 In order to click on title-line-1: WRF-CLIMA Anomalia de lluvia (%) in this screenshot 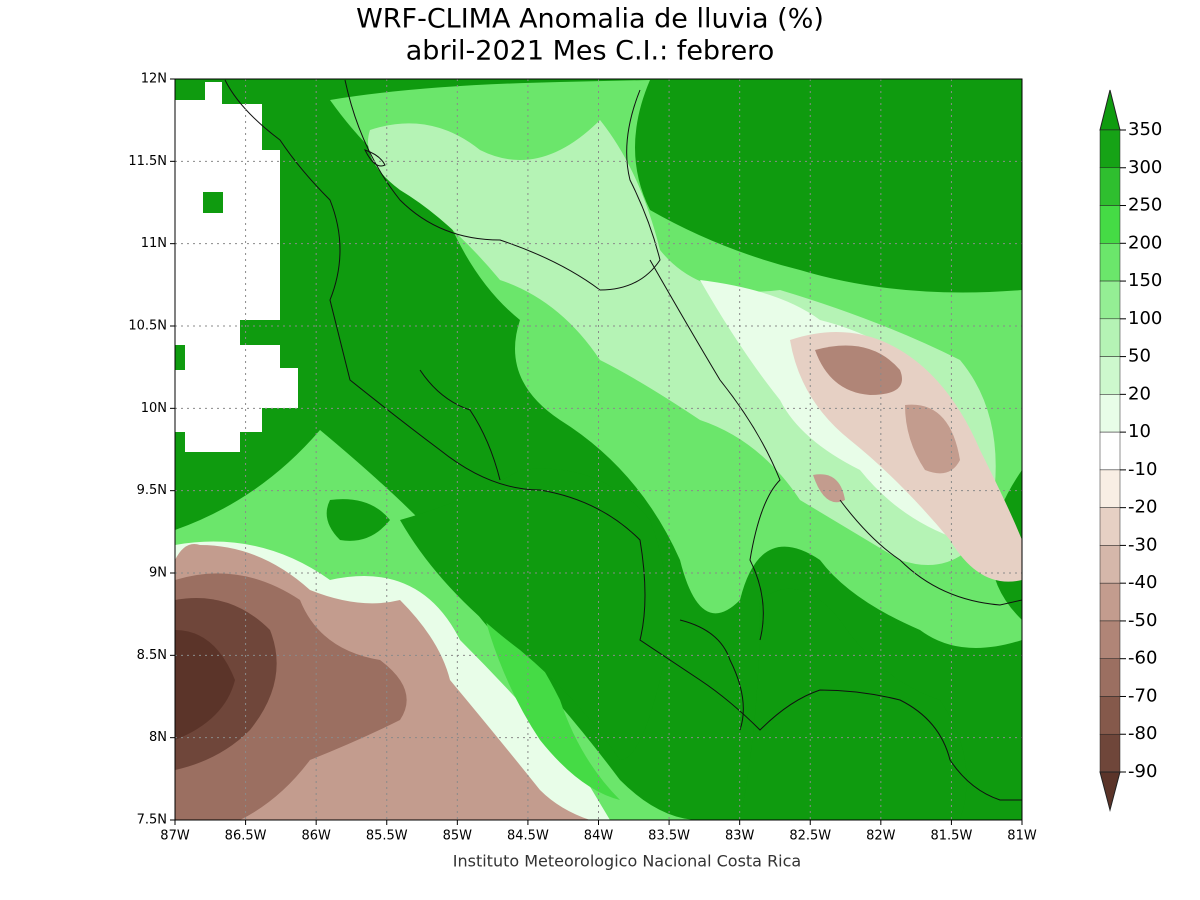, I will do `click(590, 19)`.